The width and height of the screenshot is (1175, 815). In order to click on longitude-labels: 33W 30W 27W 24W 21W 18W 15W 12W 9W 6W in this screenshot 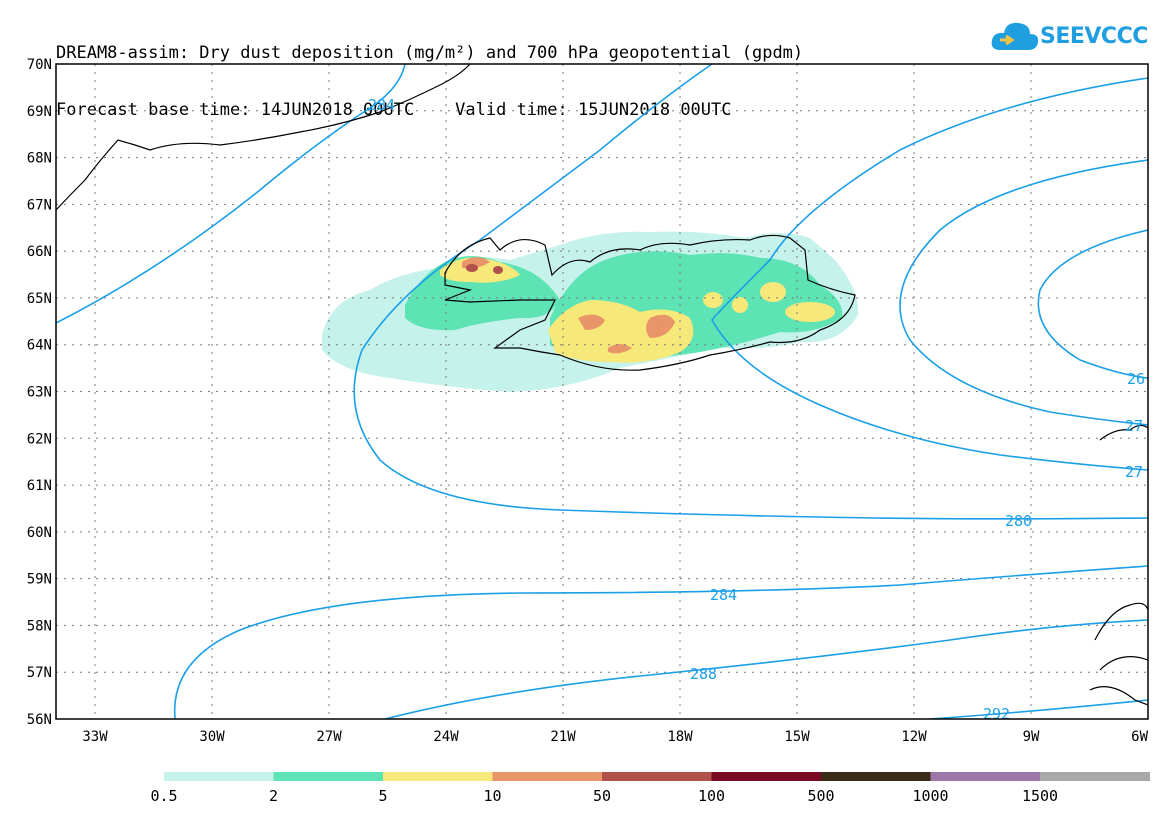, I will do `click(615, 737)`.